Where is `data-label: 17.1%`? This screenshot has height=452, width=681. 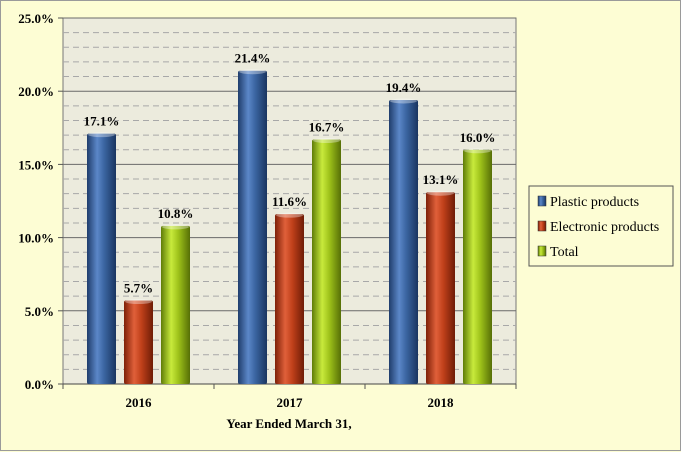
data-label: 17.1% is located at coordinates (102, 121).